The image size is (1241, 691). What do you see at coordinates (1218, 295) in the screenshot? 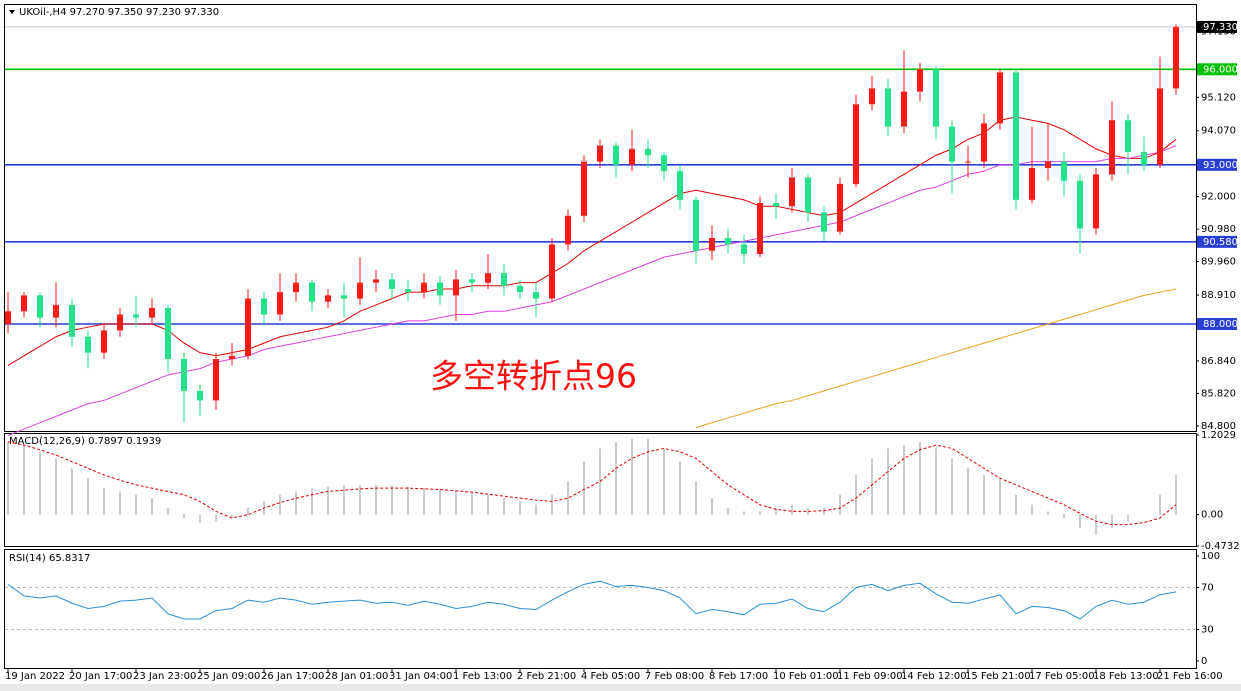
I see `y-tick-label: 88.910` at bounding box center [1218, 295].